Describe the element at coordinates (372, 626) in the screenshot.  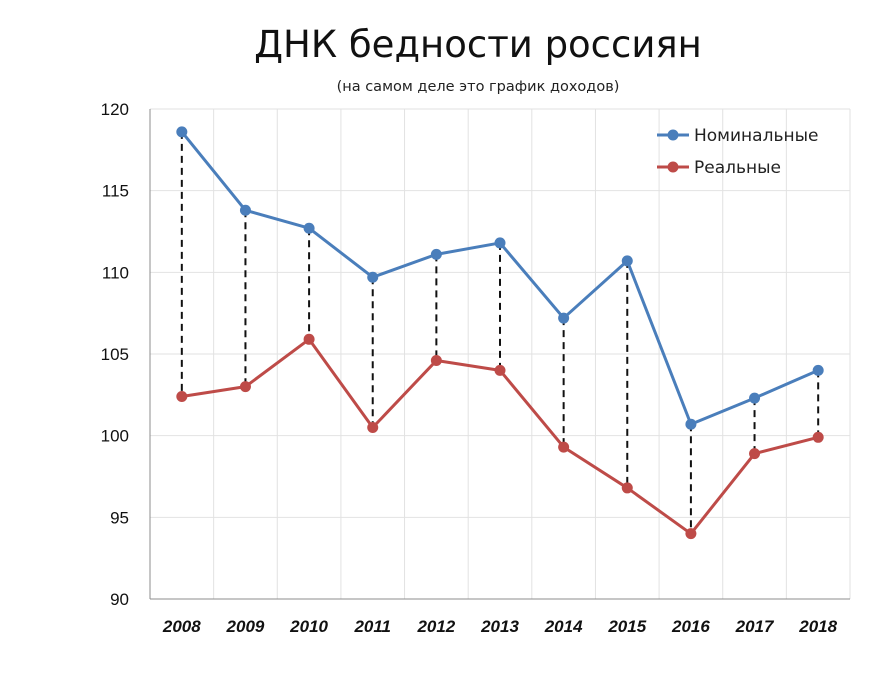
I see `x-tick-label: 2011` at that location.